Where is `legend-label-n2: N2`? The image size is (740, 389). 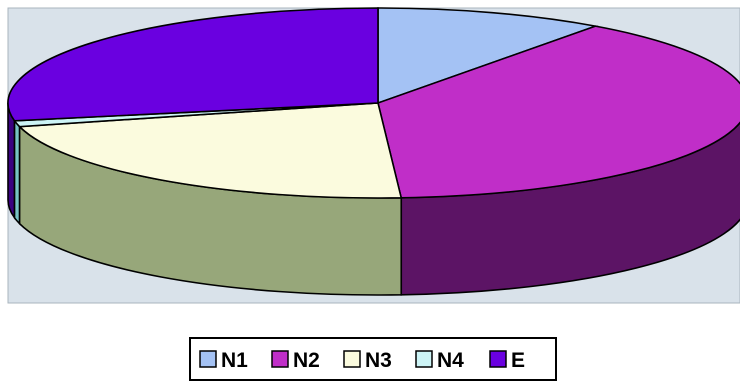 legend-label-n2: N2 is located at coordinates (306, 360).